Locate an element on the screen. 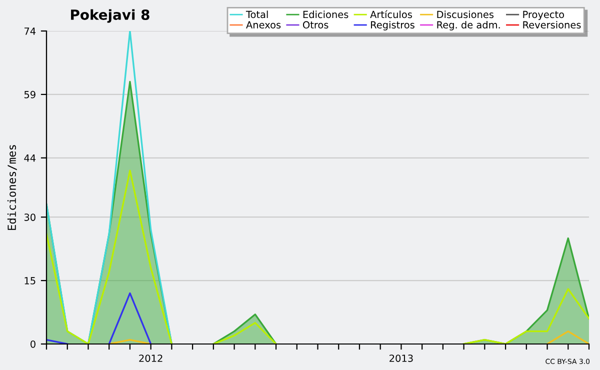  legend-label: Proyecto is located at coordinates (543, 15).